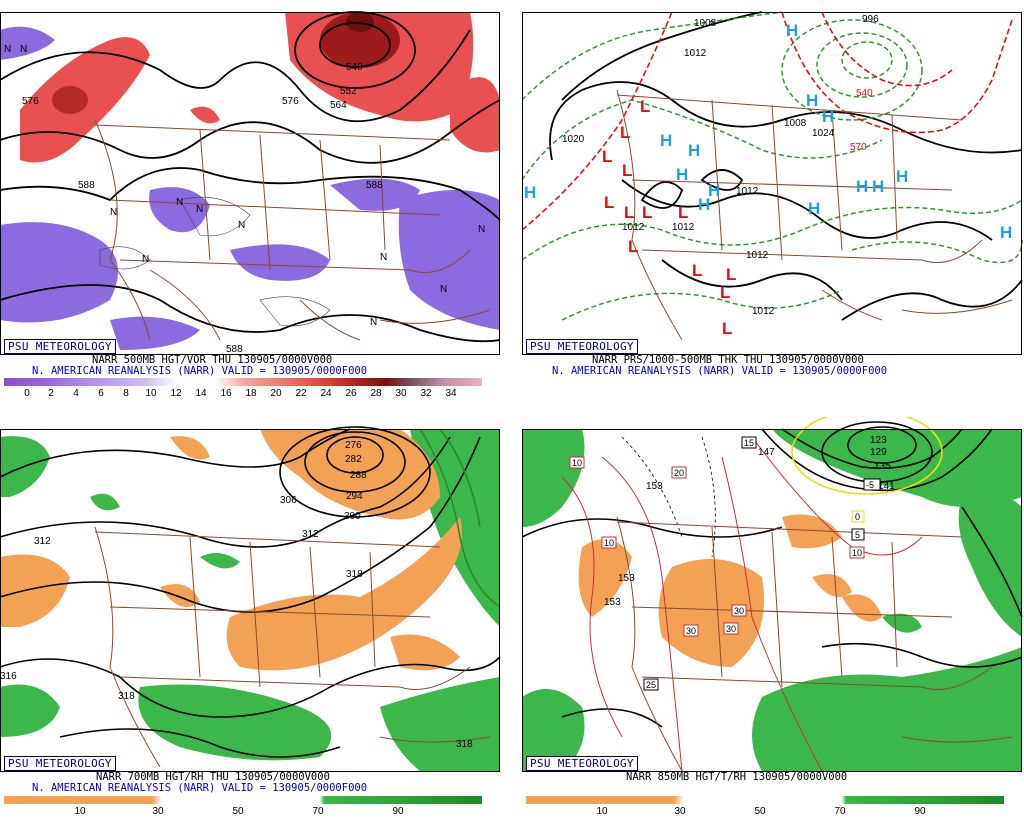  What do you see at coordinates (338, 105) in the screenshot?
I see `contour-label: 564` at bounding box center [338, 105].